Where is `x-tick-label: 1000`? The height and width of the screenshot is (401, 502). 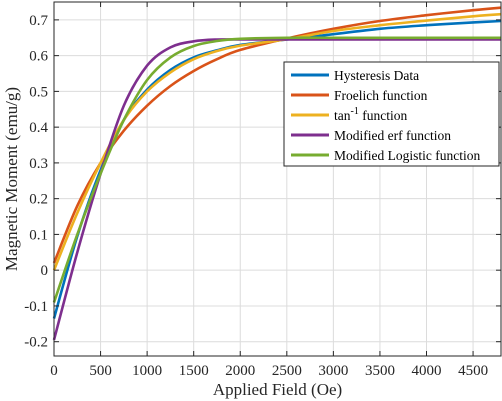 x-tick-label: 1000 is located at coordinates (147, 371).